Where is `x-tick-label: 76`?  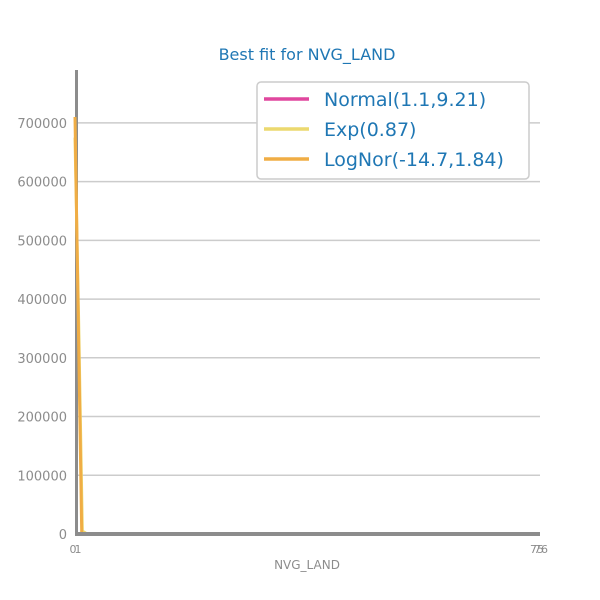
x-tick-label: 76 is located at coordinates (541, 549).